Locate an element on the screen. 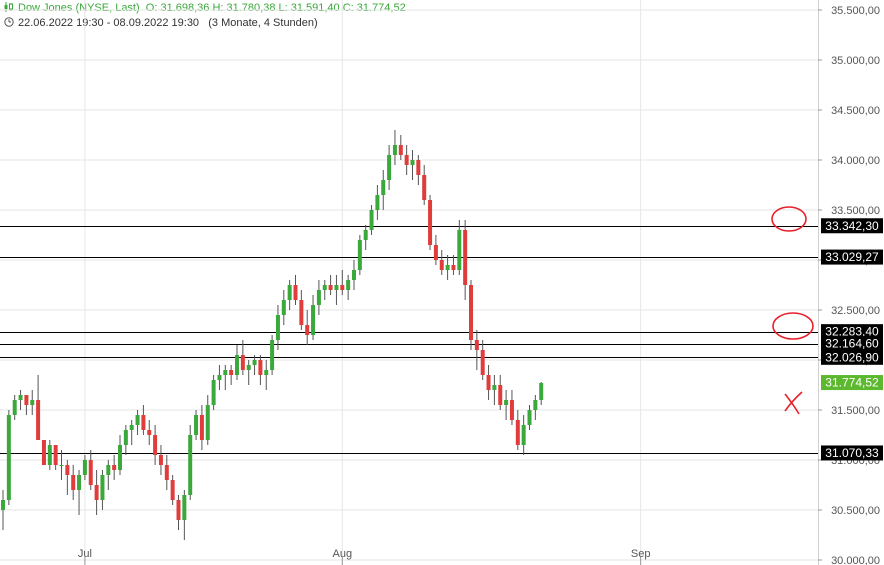 This screenshot has width=884, height=565. level-label-1: 33.029,27 is located at coordinates (852, 257).